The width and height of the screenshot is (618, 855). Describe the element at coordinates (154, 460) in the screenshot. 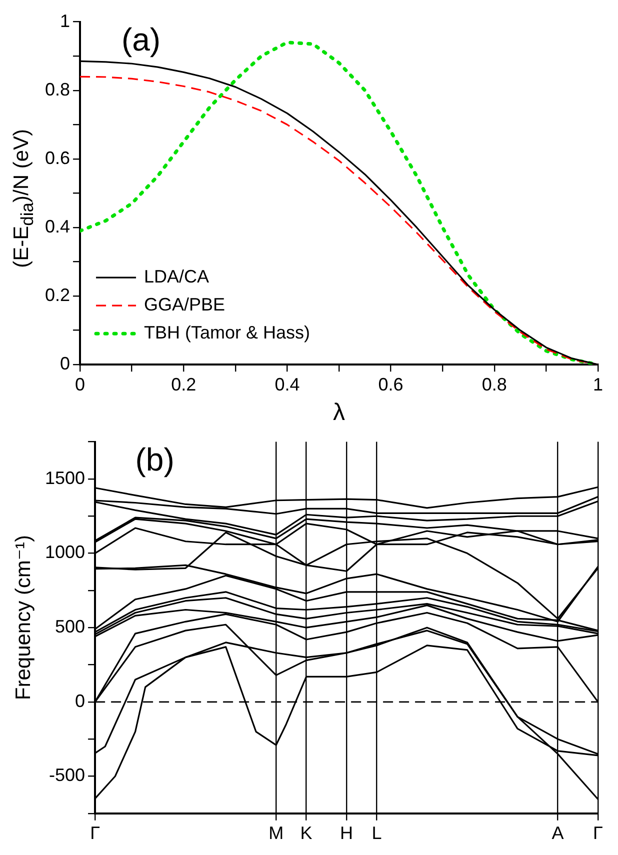

I see `annotation: (b)` at that location.